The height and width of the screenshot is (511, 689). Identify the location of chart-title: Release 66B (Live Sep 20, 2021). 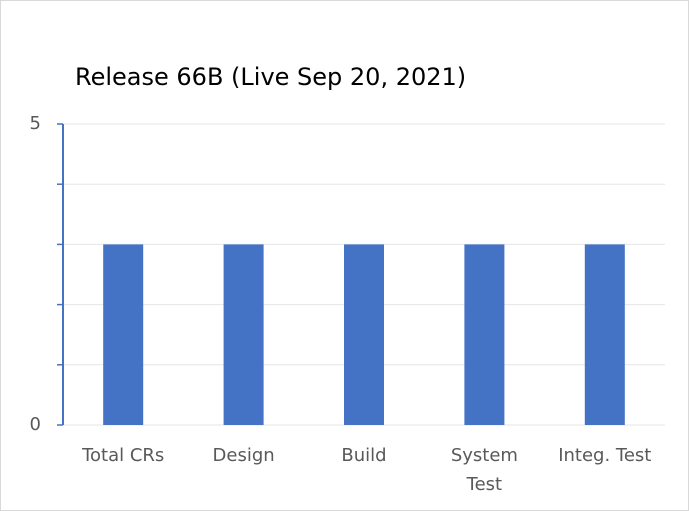
(270, 77).